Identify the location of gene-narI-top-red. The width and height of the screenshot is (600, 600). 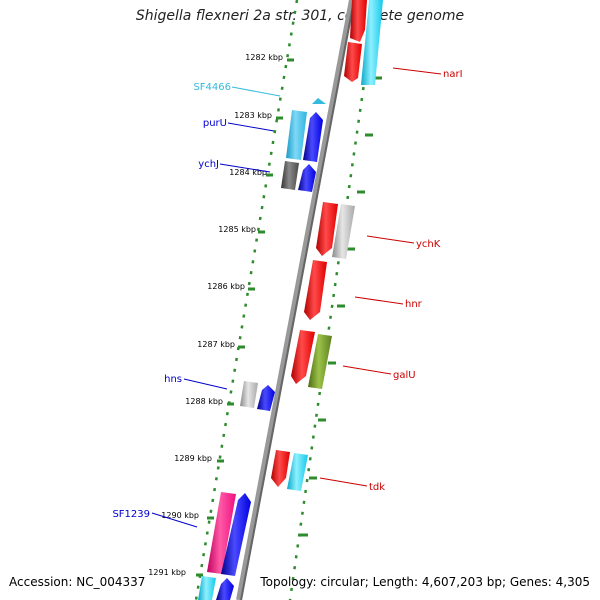
(358, 21).